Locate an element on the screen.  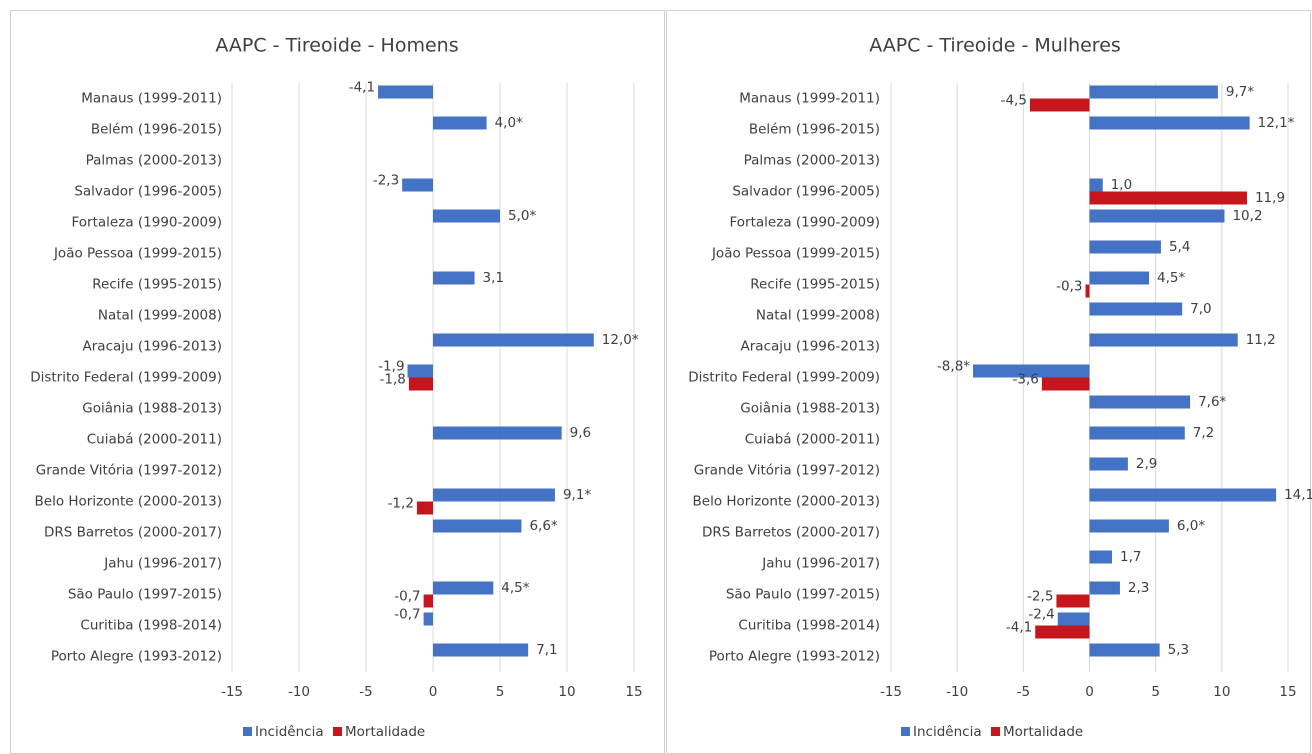
data-label: 3,1 is located at coordinates (493, 278).